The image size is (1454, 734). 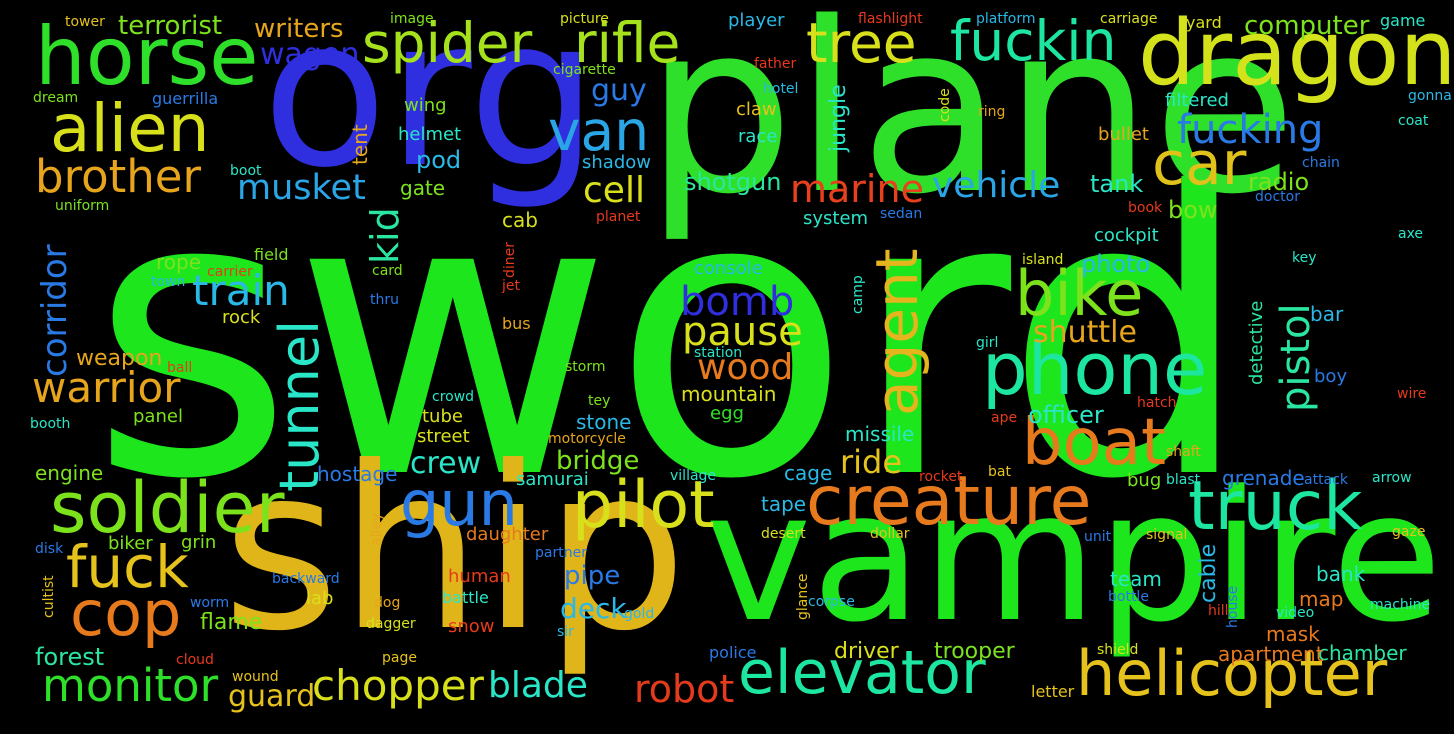 I want to click on word: chopper, so click(x=398, y=685).